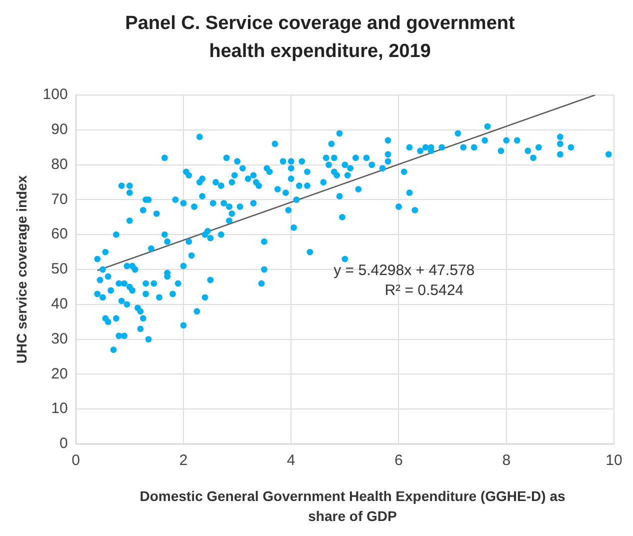  Describe the element at coordinates (59, 409) in the screenshot. I see `y-tick-label: 10` at that location.